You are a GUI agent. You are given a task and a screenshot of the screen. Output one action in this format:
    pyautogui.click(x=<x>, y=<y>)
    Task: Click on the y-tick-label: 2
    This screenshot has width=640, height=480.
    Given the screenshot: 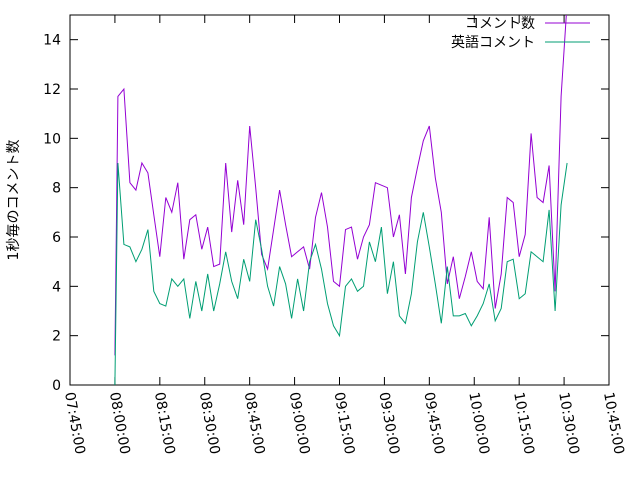 What is the action you would take?
    pyautogui.click(x=56, y=337)
    